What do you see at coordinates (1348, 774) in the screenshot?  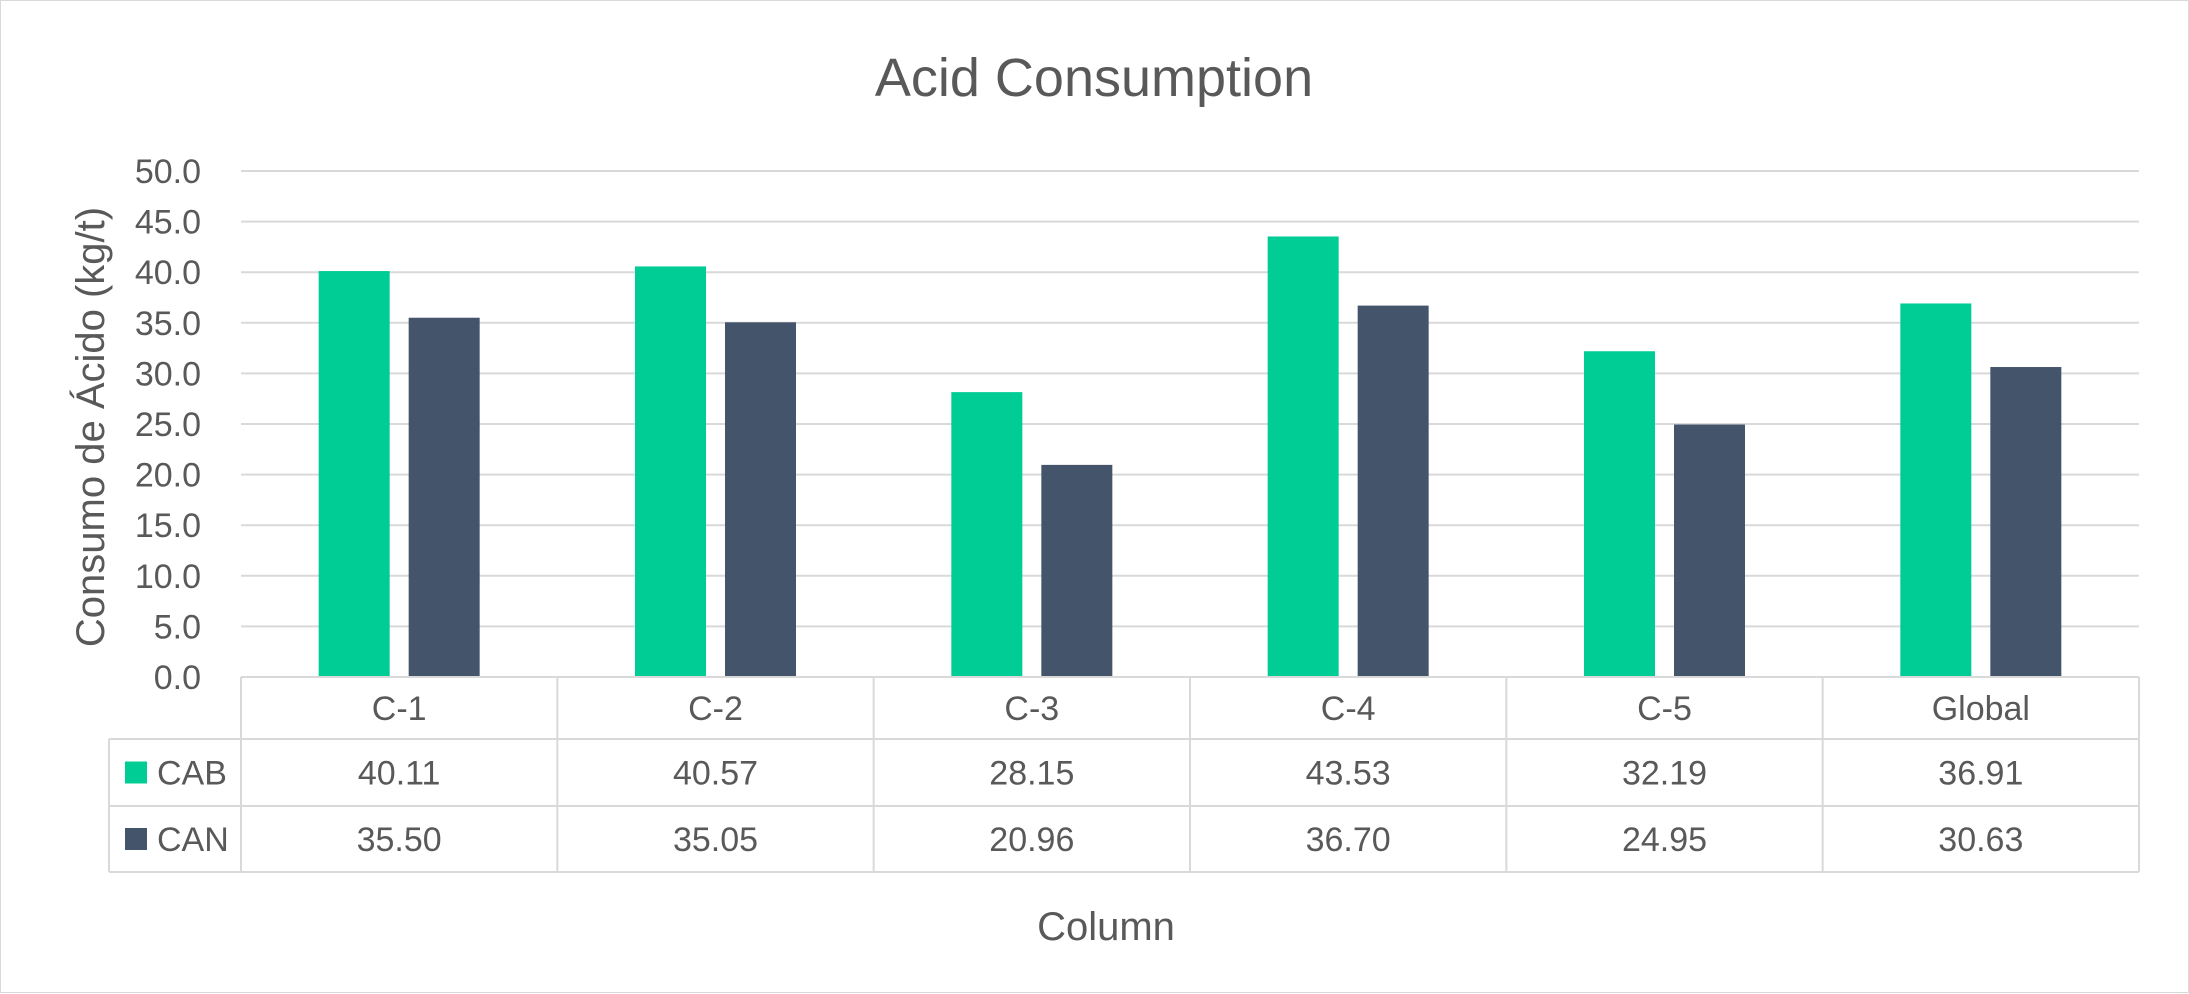 I see `data-label: 43.53` at bounding box center [1348, 774].